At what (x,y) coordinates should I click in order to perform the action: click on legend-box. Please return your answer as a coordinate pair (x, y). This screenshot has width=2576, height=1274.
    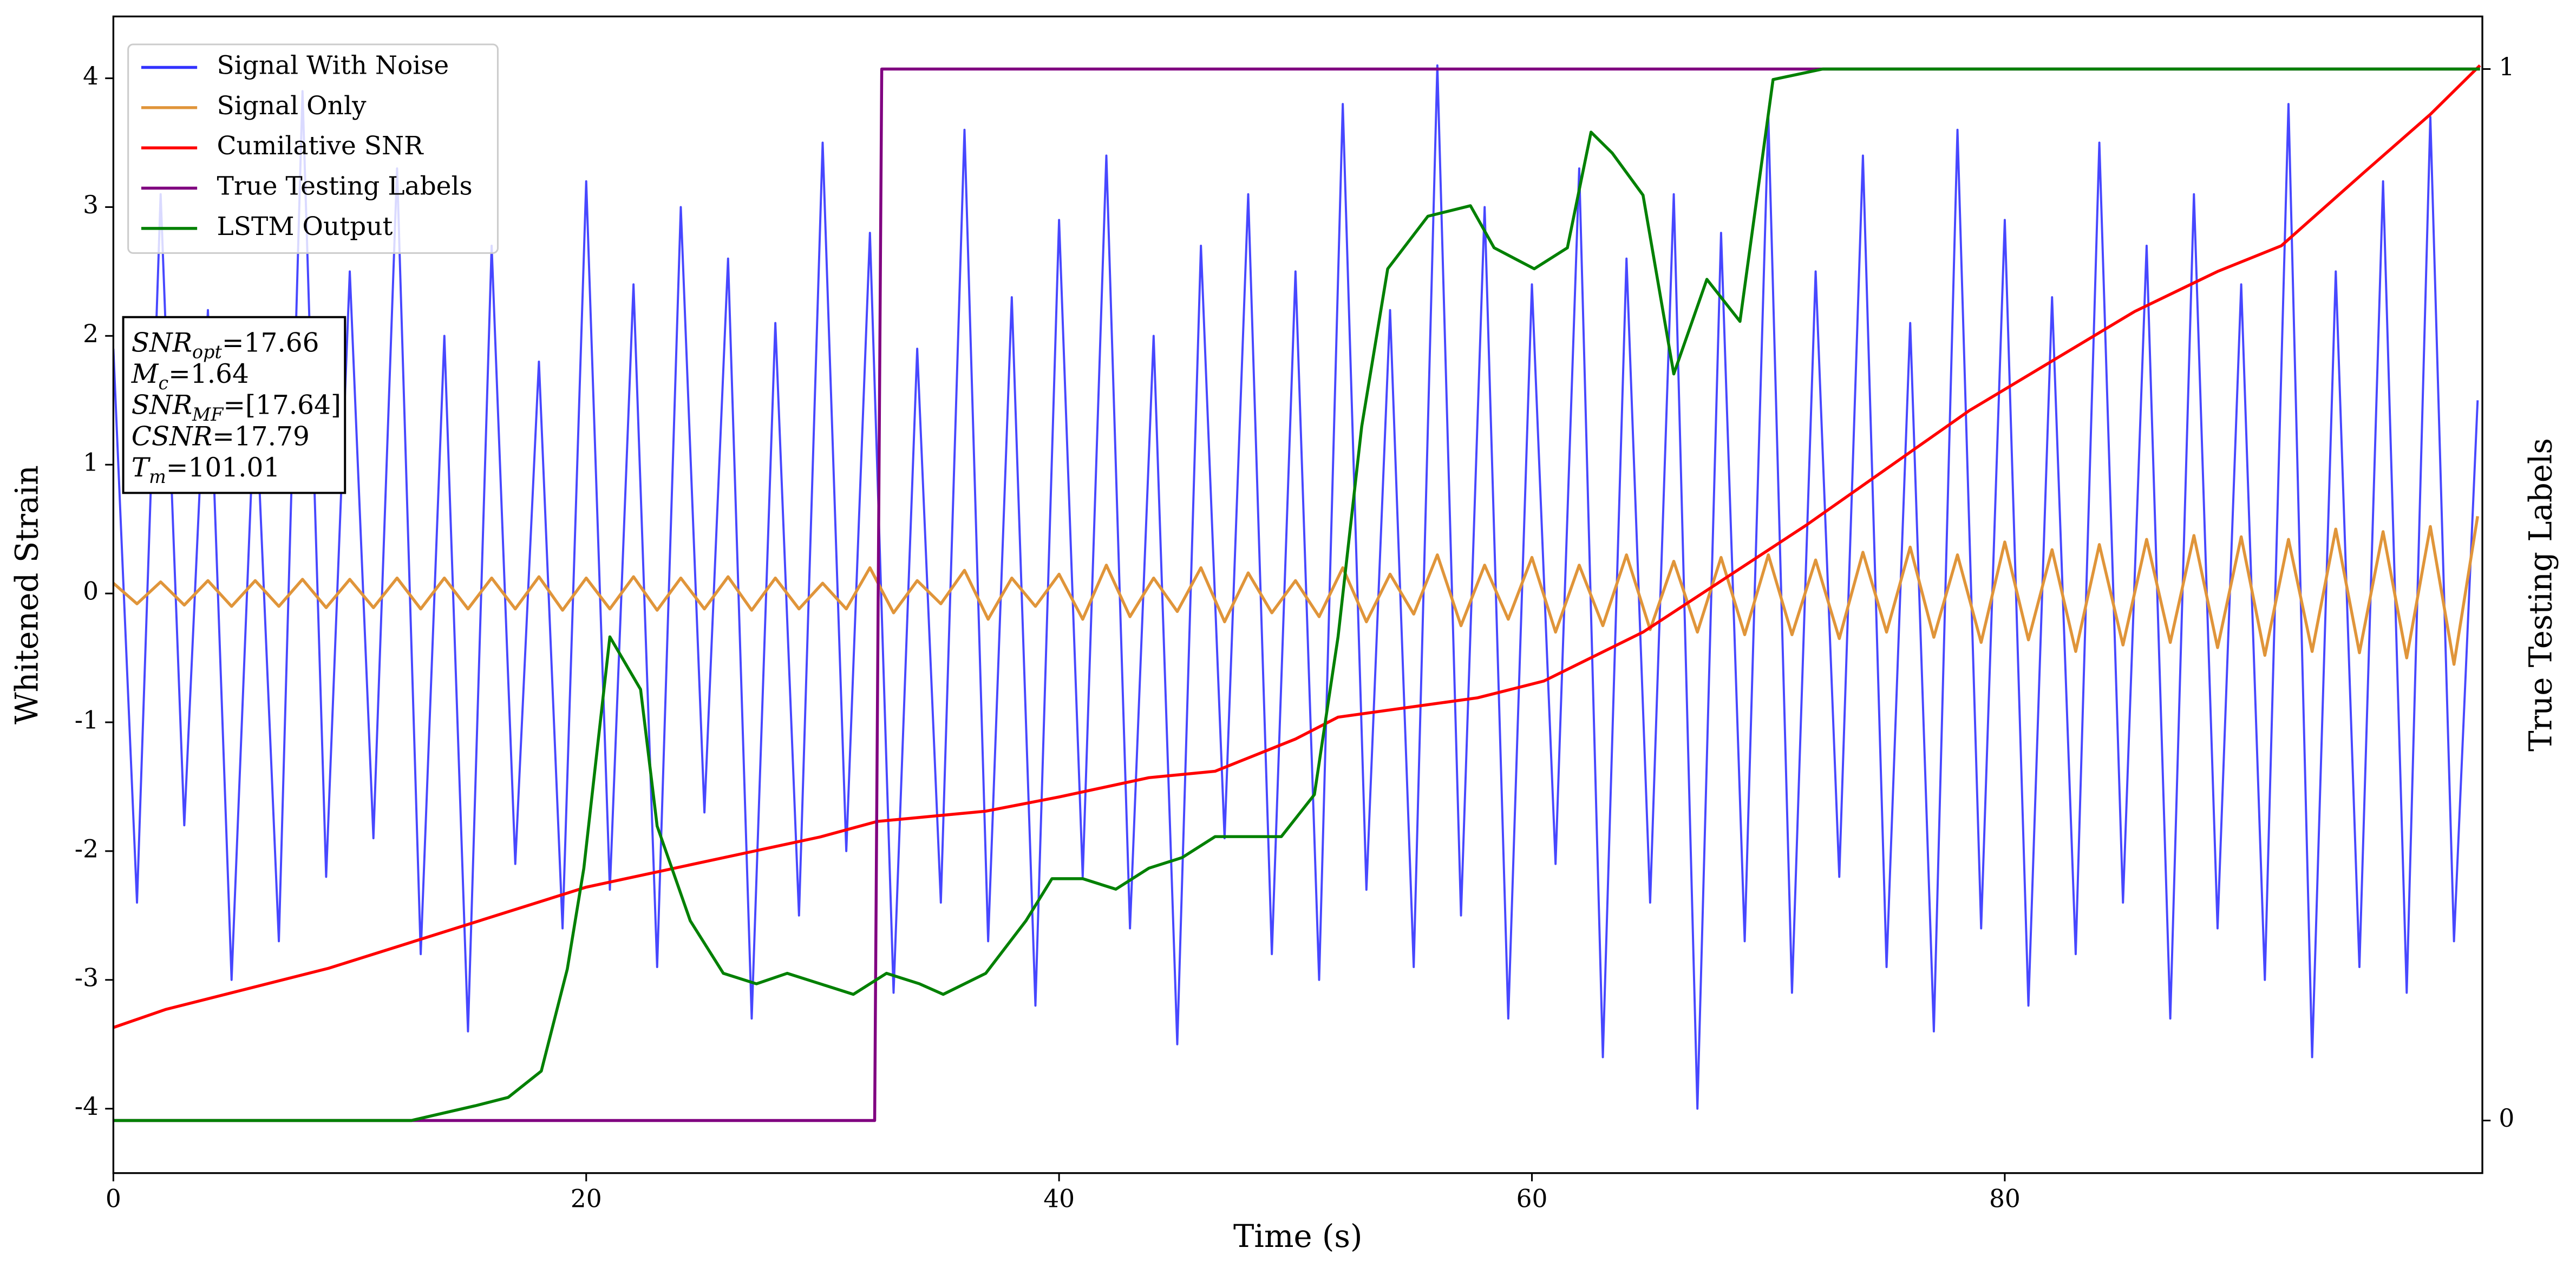
    Looking at the image, I should click on (313, 148).